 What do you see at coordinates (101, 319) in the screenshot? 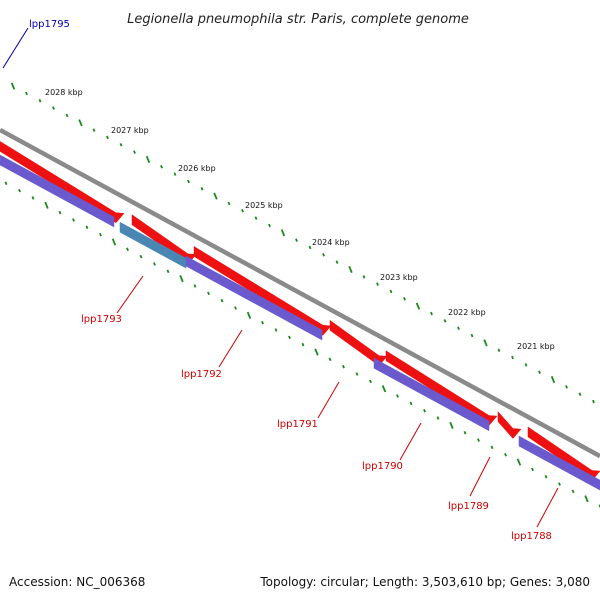
I see `gene-label-lpp1793: lpp1793` at bounding box center [101, 319].